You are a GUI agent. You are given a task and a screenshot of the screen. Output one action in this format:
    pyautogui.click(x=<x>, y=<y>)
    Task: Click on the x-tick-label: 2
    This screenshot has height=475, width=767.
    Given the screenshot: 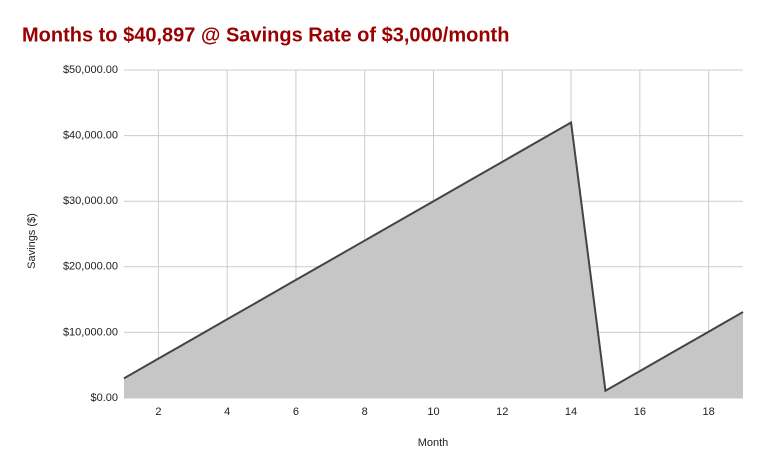 What is the action you would take?
    pyautogui.click(x=158, y=412)
    